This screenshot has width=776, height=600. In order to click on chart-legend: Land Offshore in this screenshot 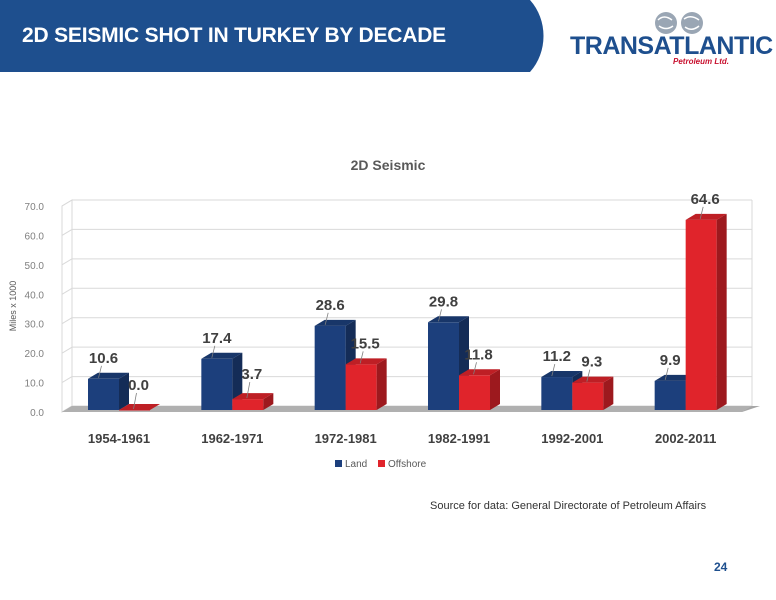, I will do `click(384, 464)`.